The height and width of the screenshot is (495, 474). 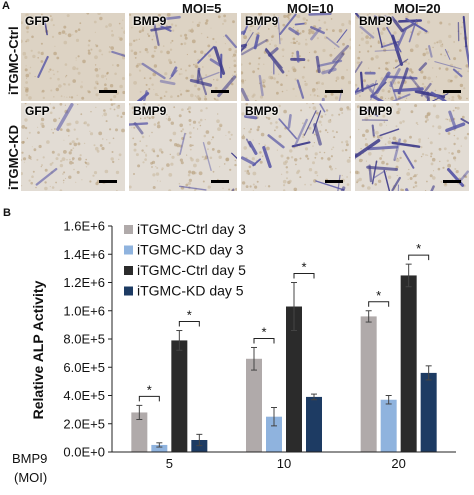 What do you see at coordinates (29, 458) in the screenshot?
I see `x-header-bmp9: BMP9` at bounding box center [29, 458].